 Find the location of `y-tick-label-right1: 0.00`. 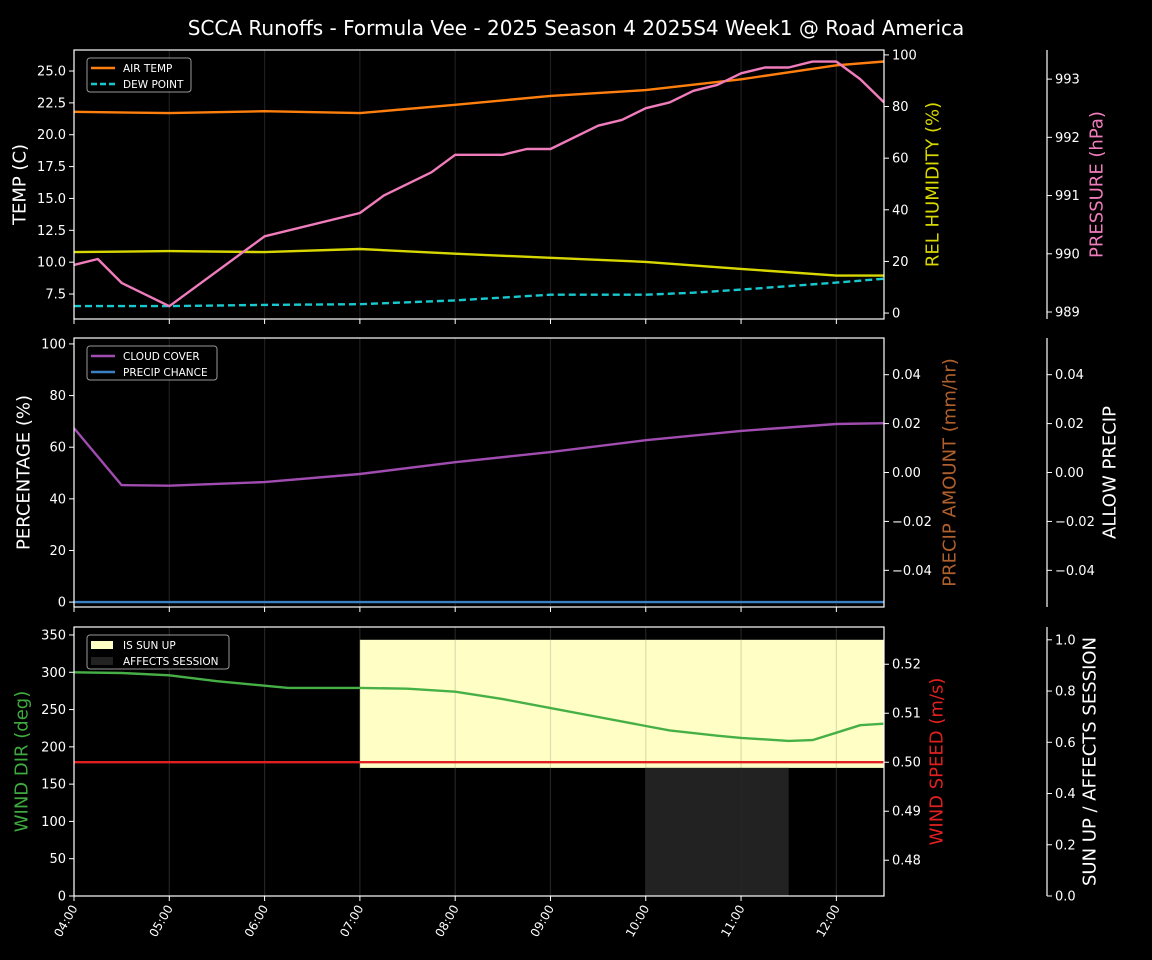

y-tick-label-right1: 0.00 is located at coordinates (906, 473).